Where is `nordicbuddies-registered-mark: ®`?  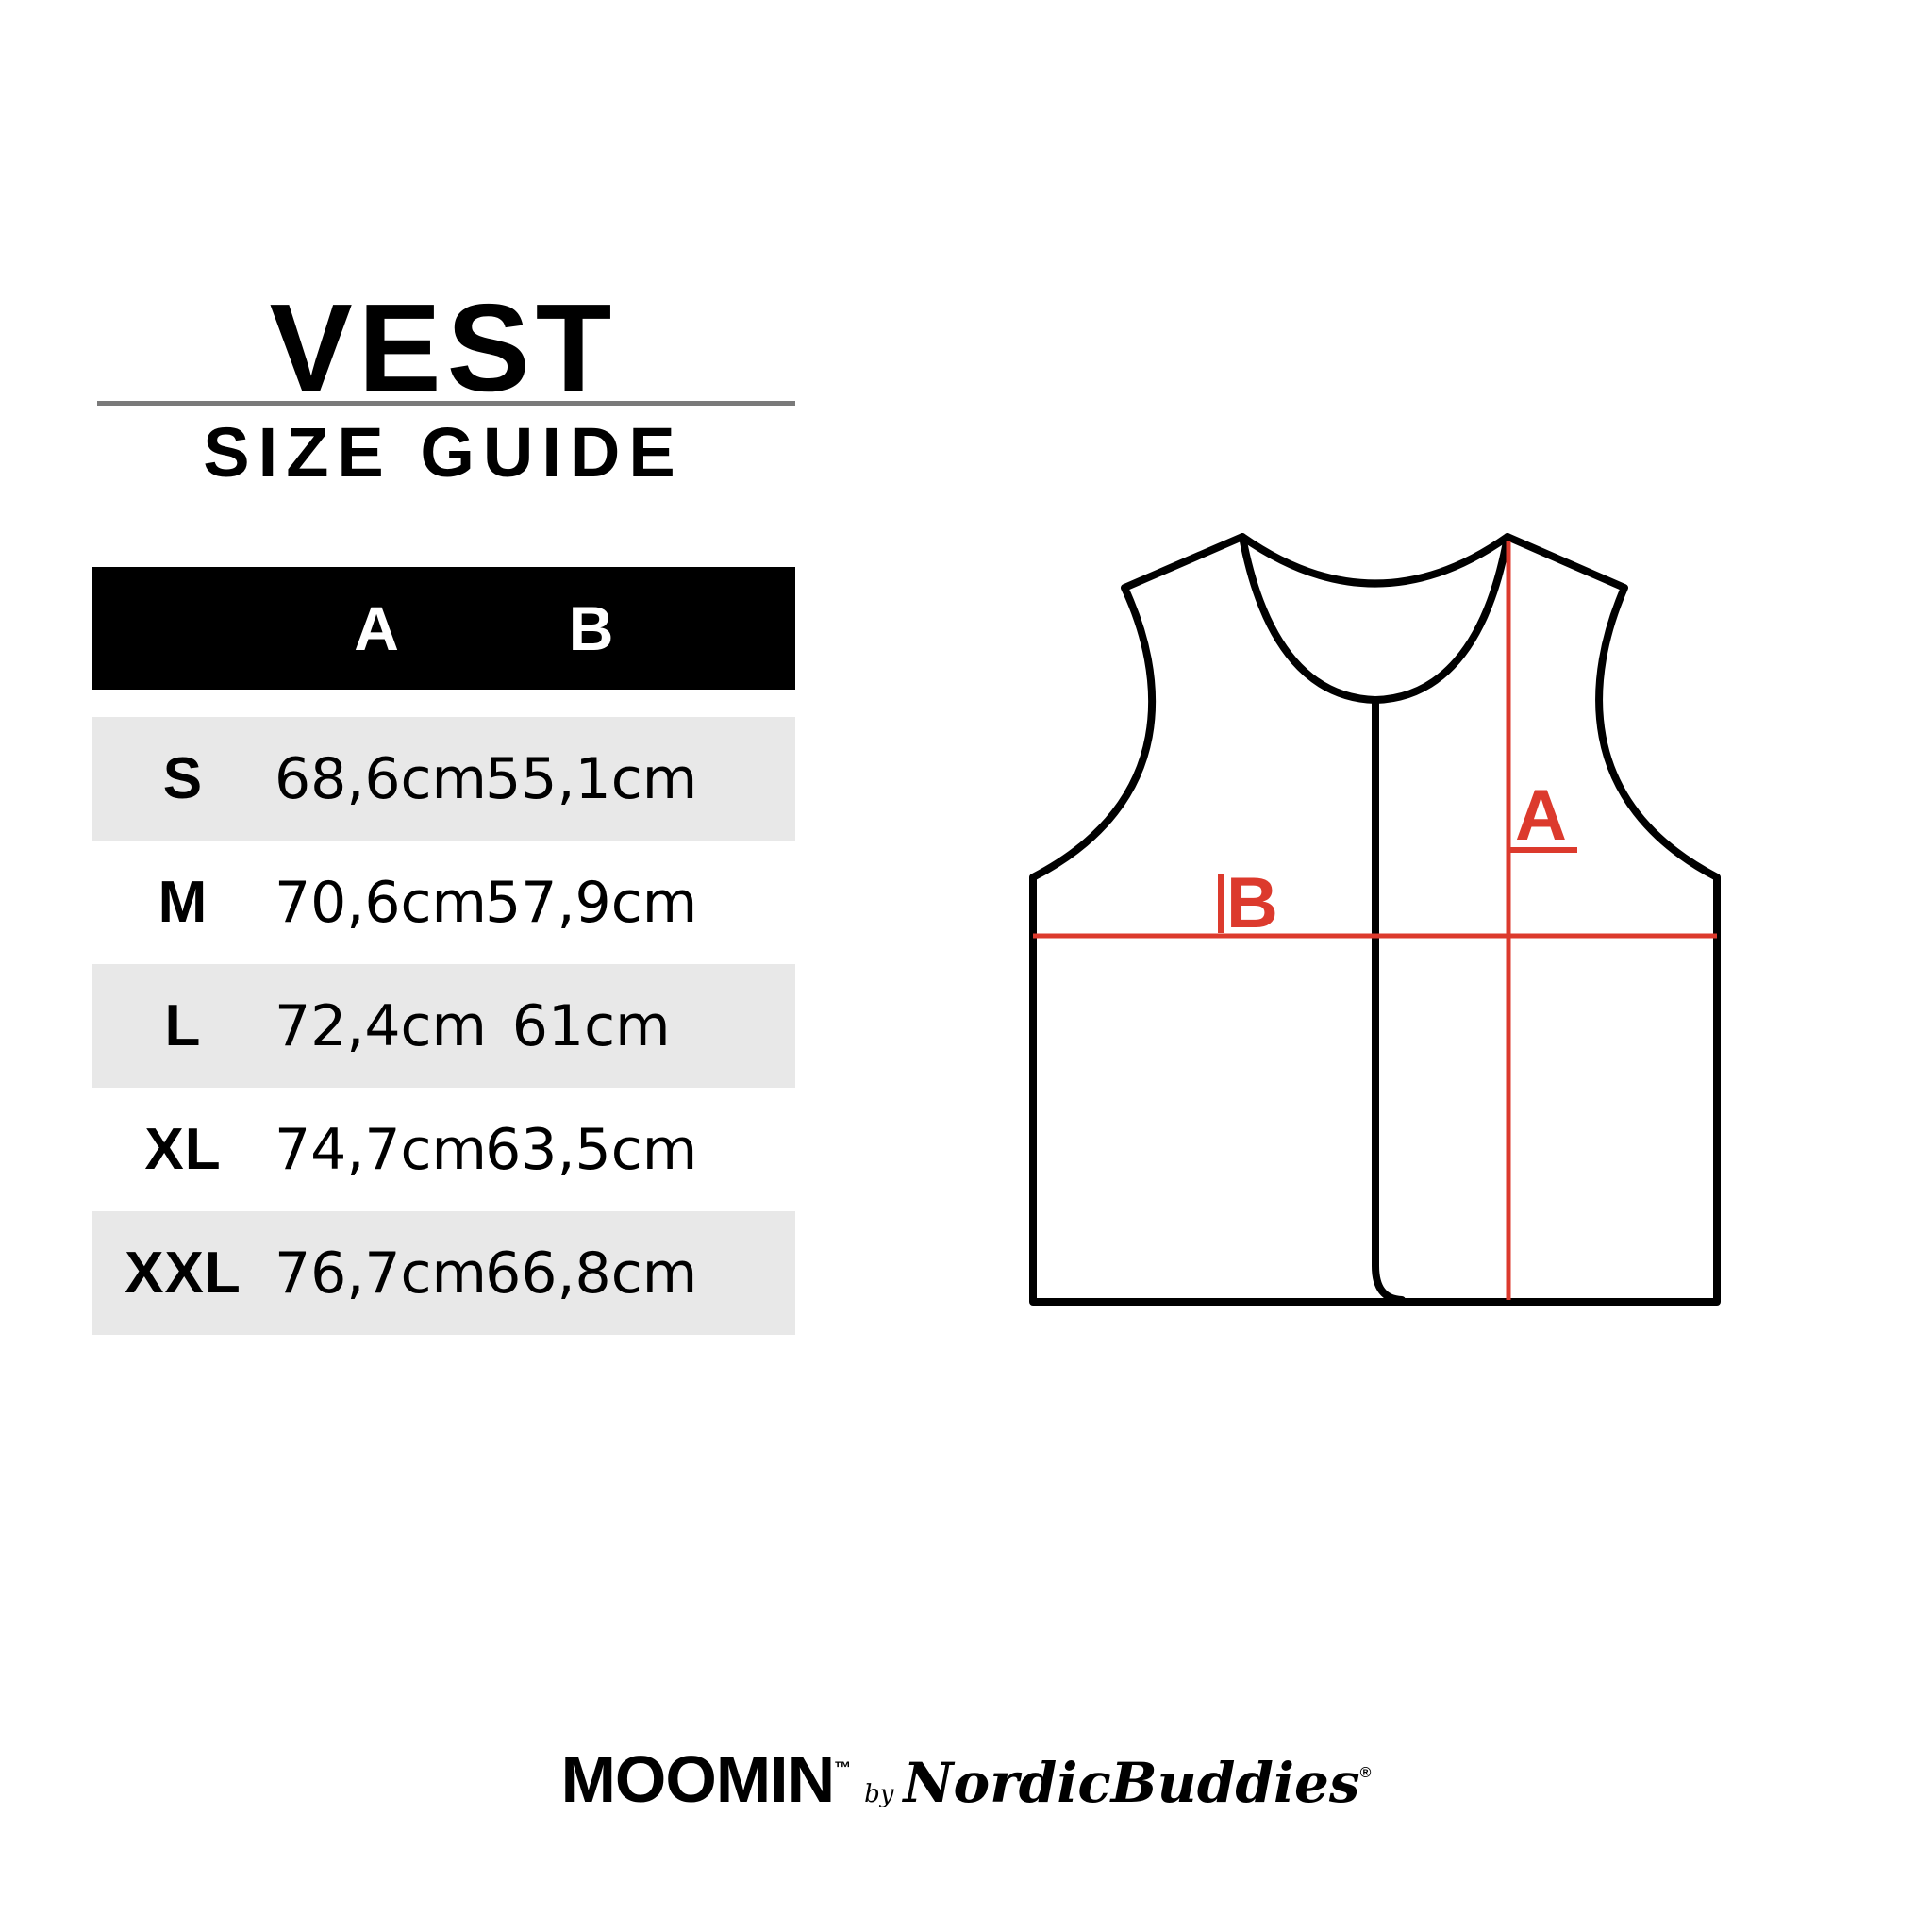 nordicbuddies-registered-mark: ® is located at coordinates (1366, 1773).